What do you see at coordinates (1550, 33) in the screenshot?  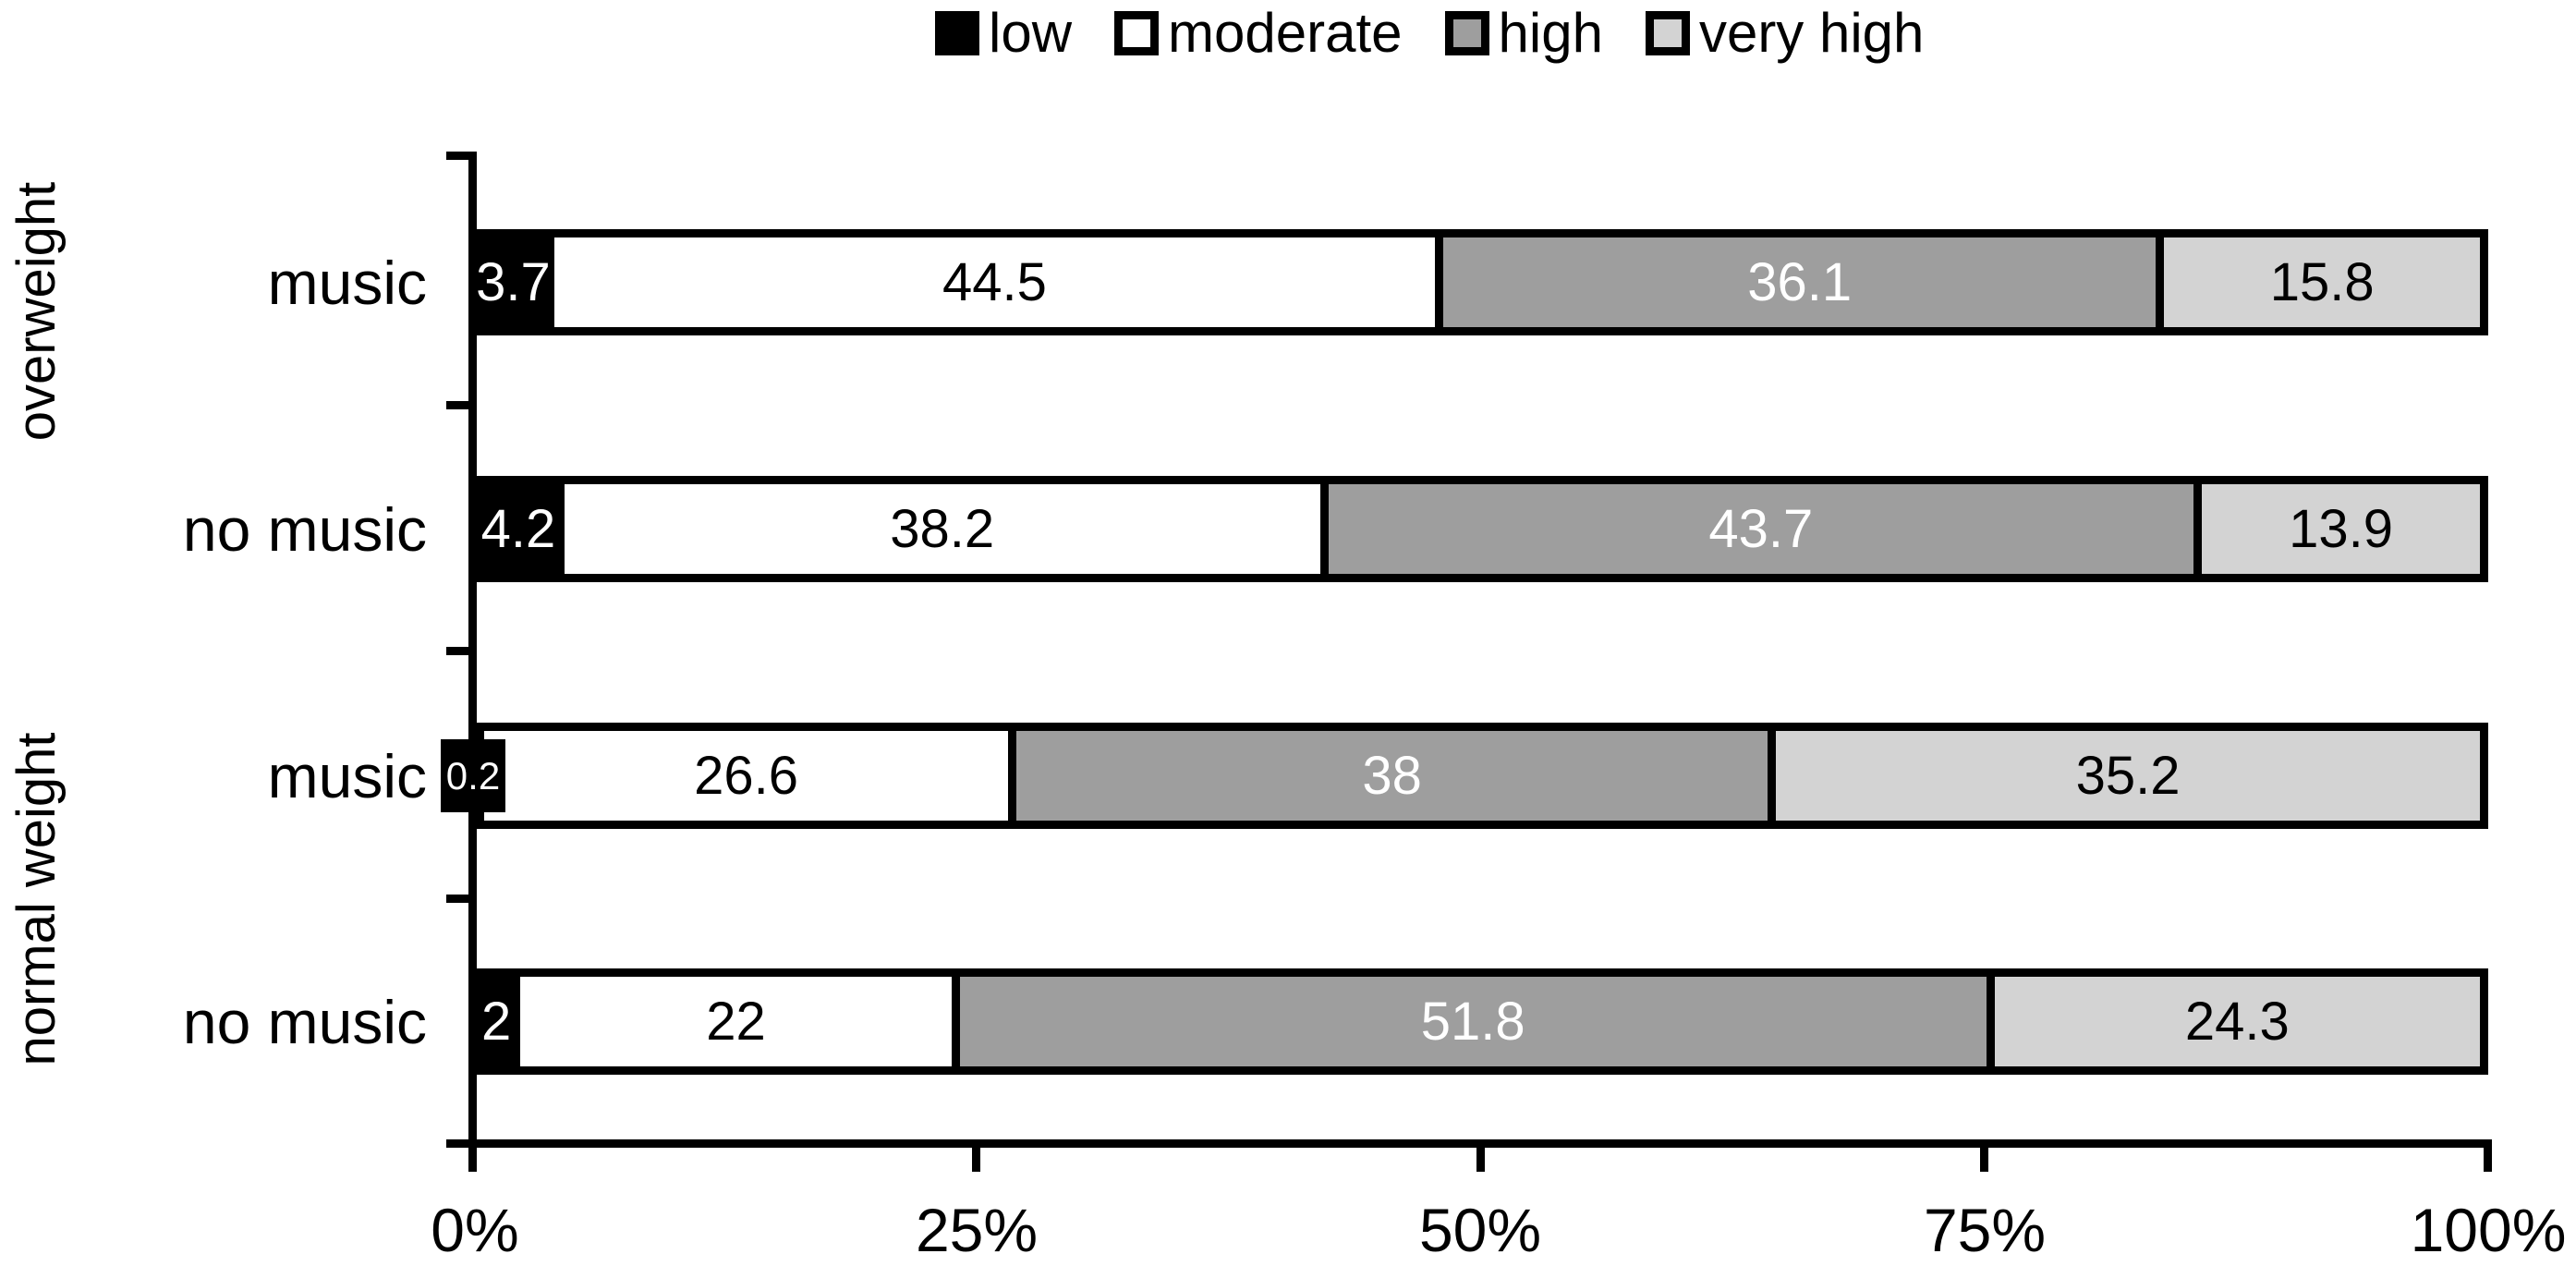 I see `legend-label: high` at bounding box center [1550, 33].